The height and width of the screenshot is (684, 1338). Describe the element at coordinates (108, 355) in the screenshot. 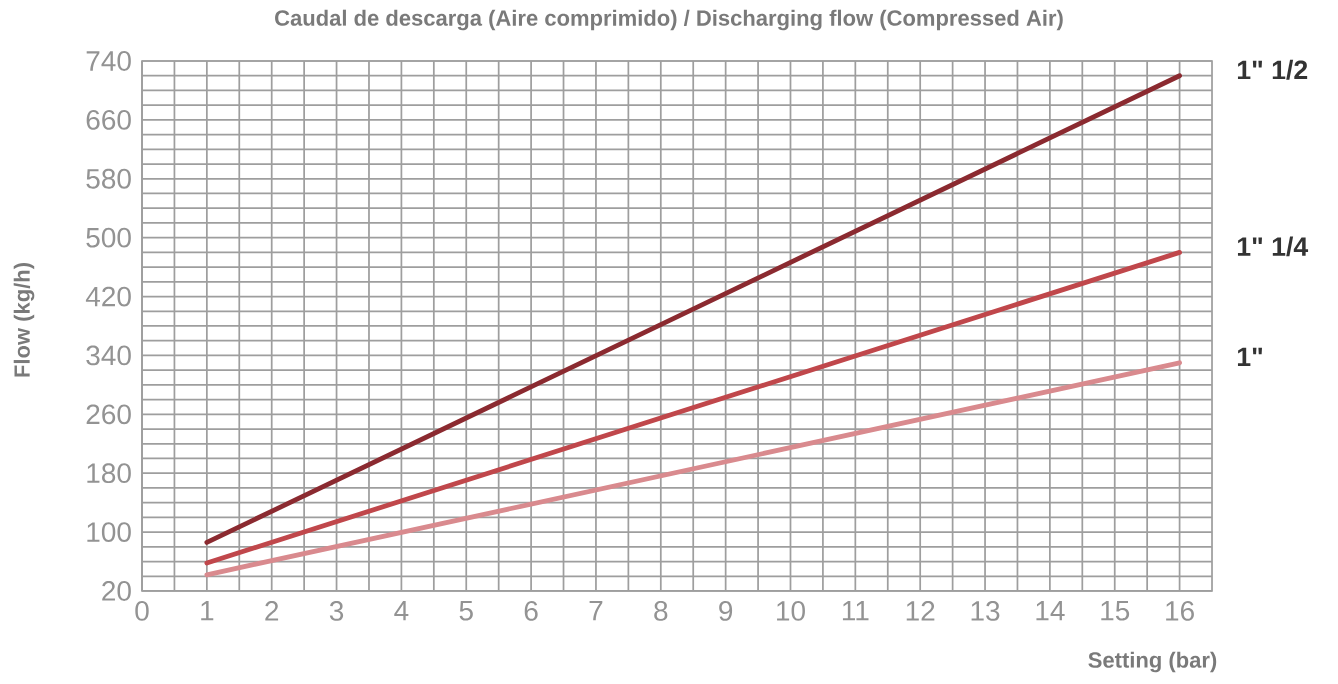

I see `y-tick-label: 340` at that location.